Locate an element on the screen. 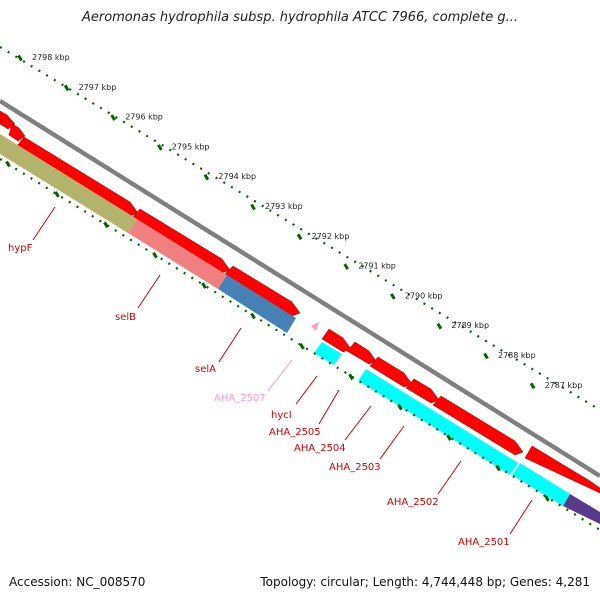 The height and width of the screenshot is (600, 600). ruler-tick-label: 2794 kbp is located at coordinates (237, 176).